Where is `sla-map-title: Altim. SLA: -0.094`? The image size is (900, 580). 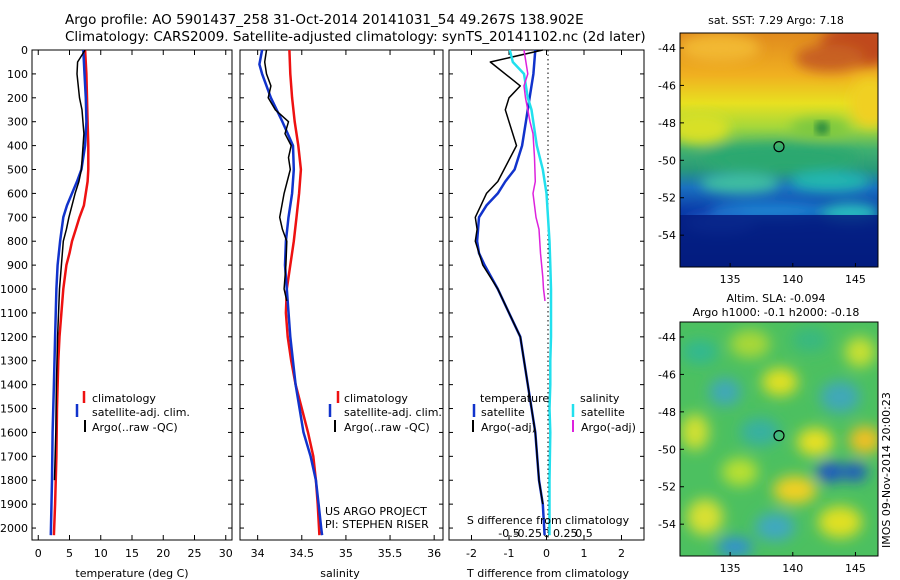
sla-map-title: Altim. SLA: -0.094 is located at coordinates (775, 298).